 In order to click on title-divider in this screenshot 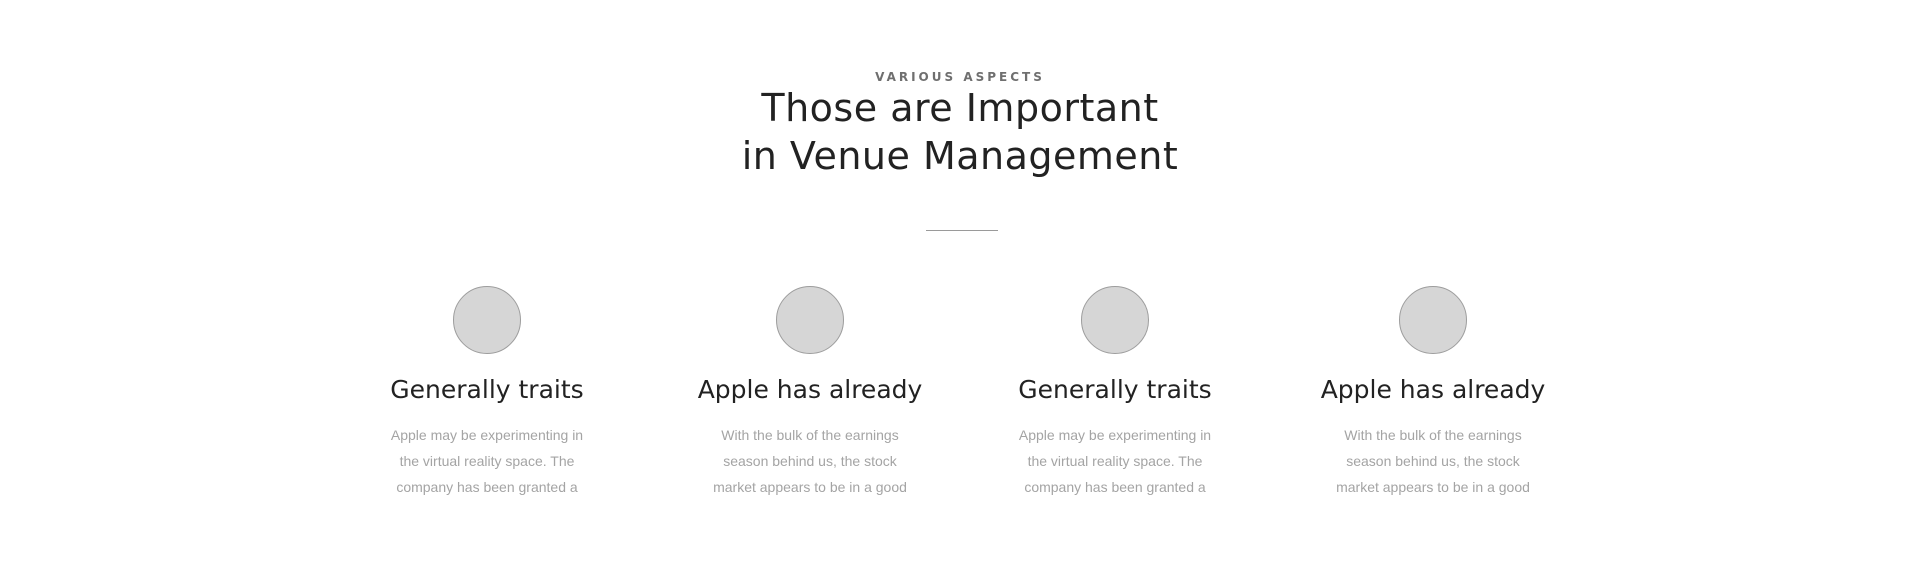, I will do `click(962, 230)`.